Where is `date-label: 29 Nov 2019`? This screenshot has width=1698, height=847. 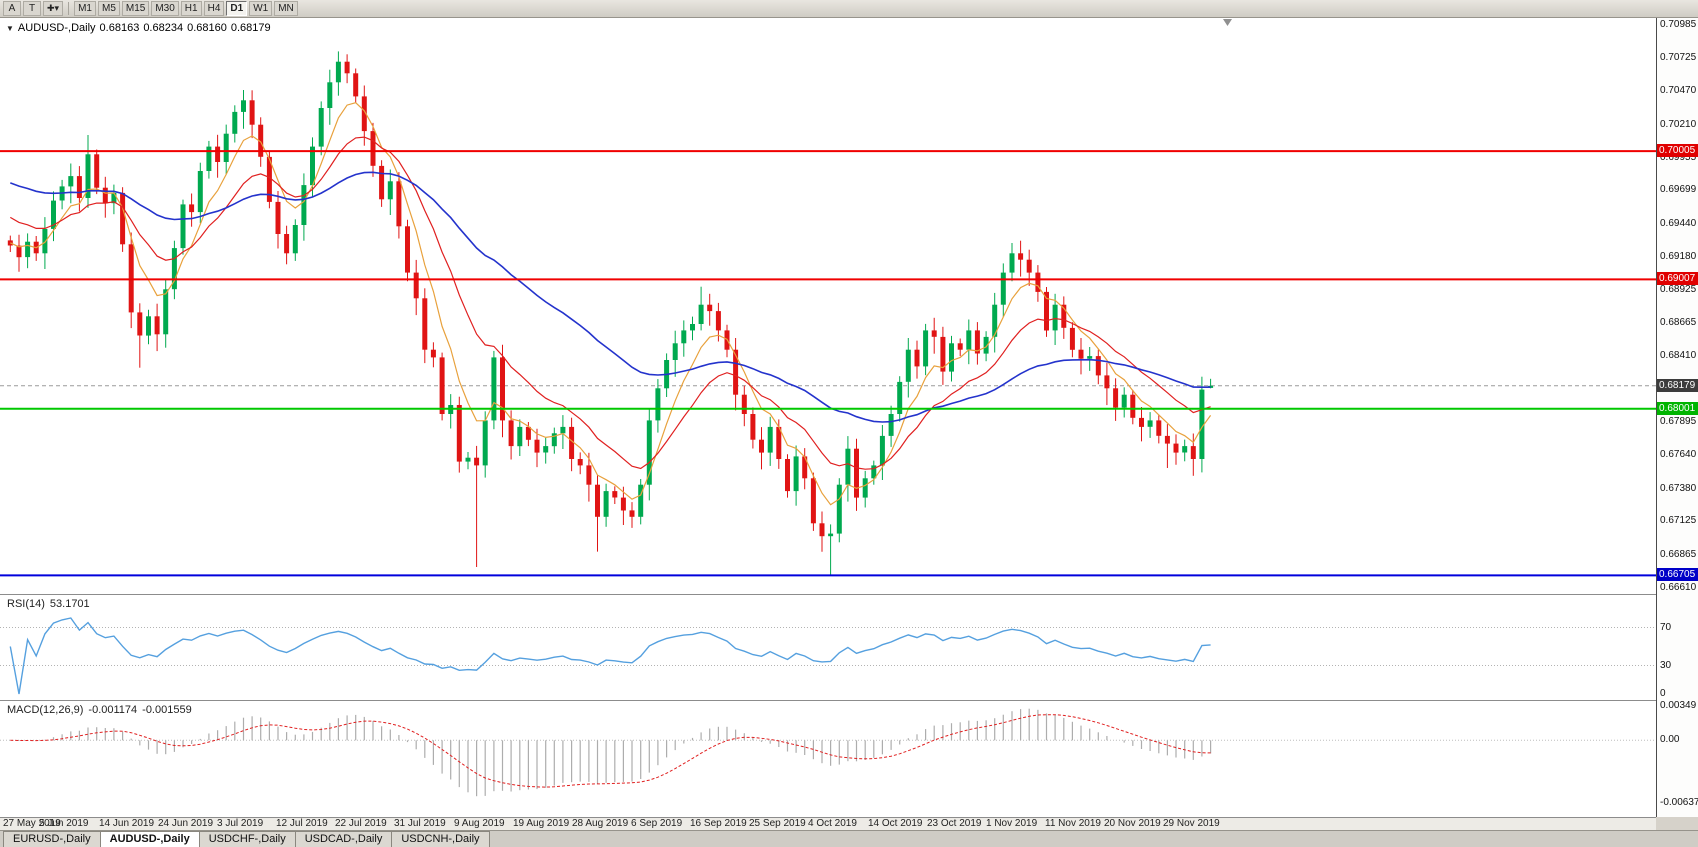 date-label: 29 Nov 2019 is located at coordinates (1191, 823).